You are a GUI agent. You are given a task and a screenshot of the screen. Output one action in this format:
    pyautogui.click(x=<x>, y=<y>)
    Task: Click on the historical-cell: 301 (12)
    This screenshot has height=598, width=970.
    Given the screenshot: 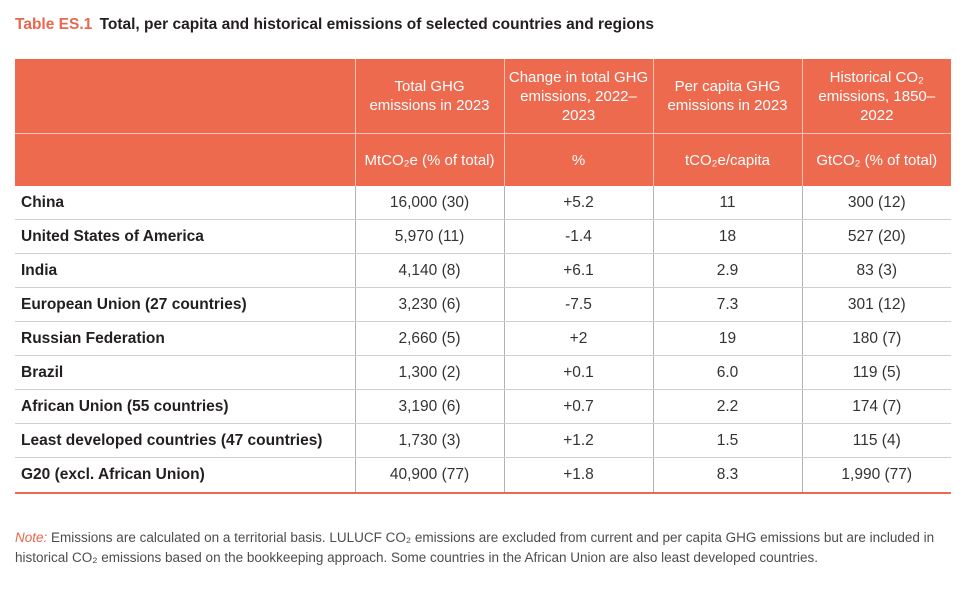 What is the action you would take?
    pyautogui.click(x=876, y=304)
    